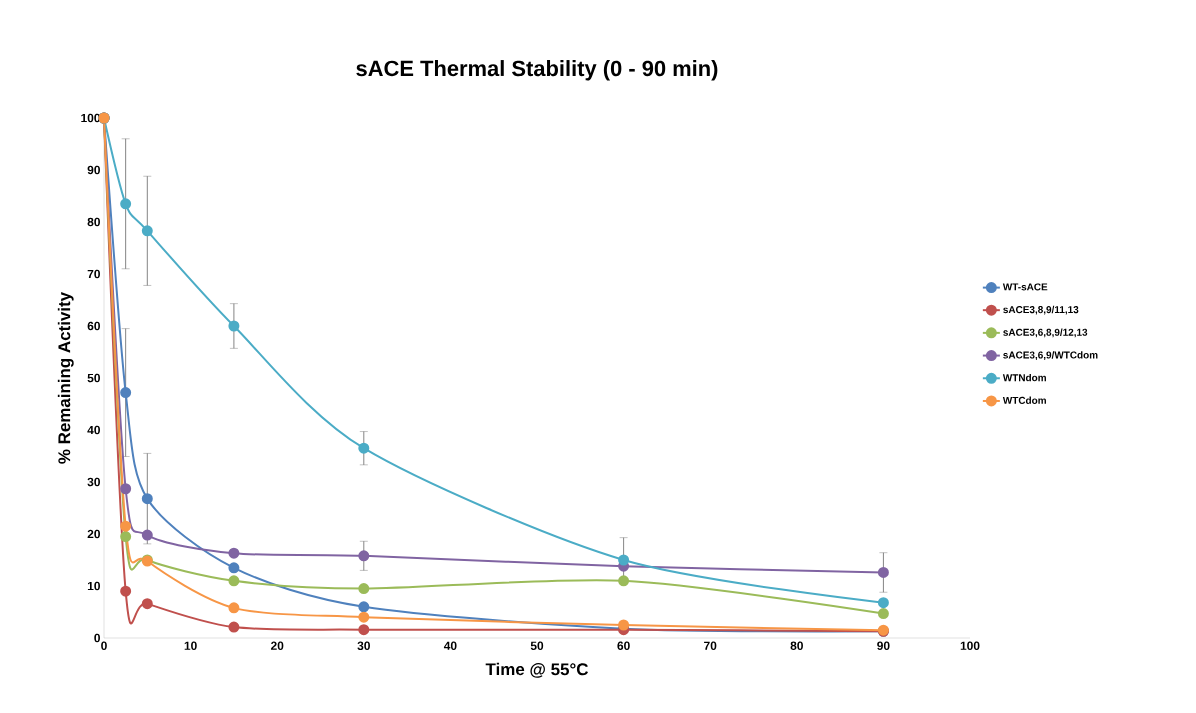 The width and height of the screenshot is (1196, 713). Describe the element at coordinates (710, 645) in the screenshot. I see `x-tick-label: 70` at that location.